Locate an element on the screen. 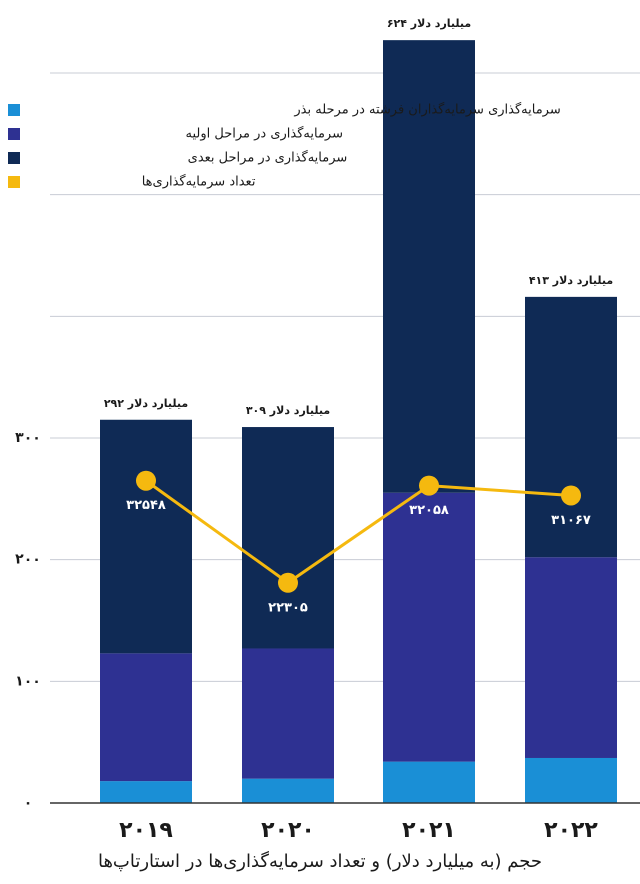  count-label: ۳۲۰۵۸ is located at coordinates (429, 510).